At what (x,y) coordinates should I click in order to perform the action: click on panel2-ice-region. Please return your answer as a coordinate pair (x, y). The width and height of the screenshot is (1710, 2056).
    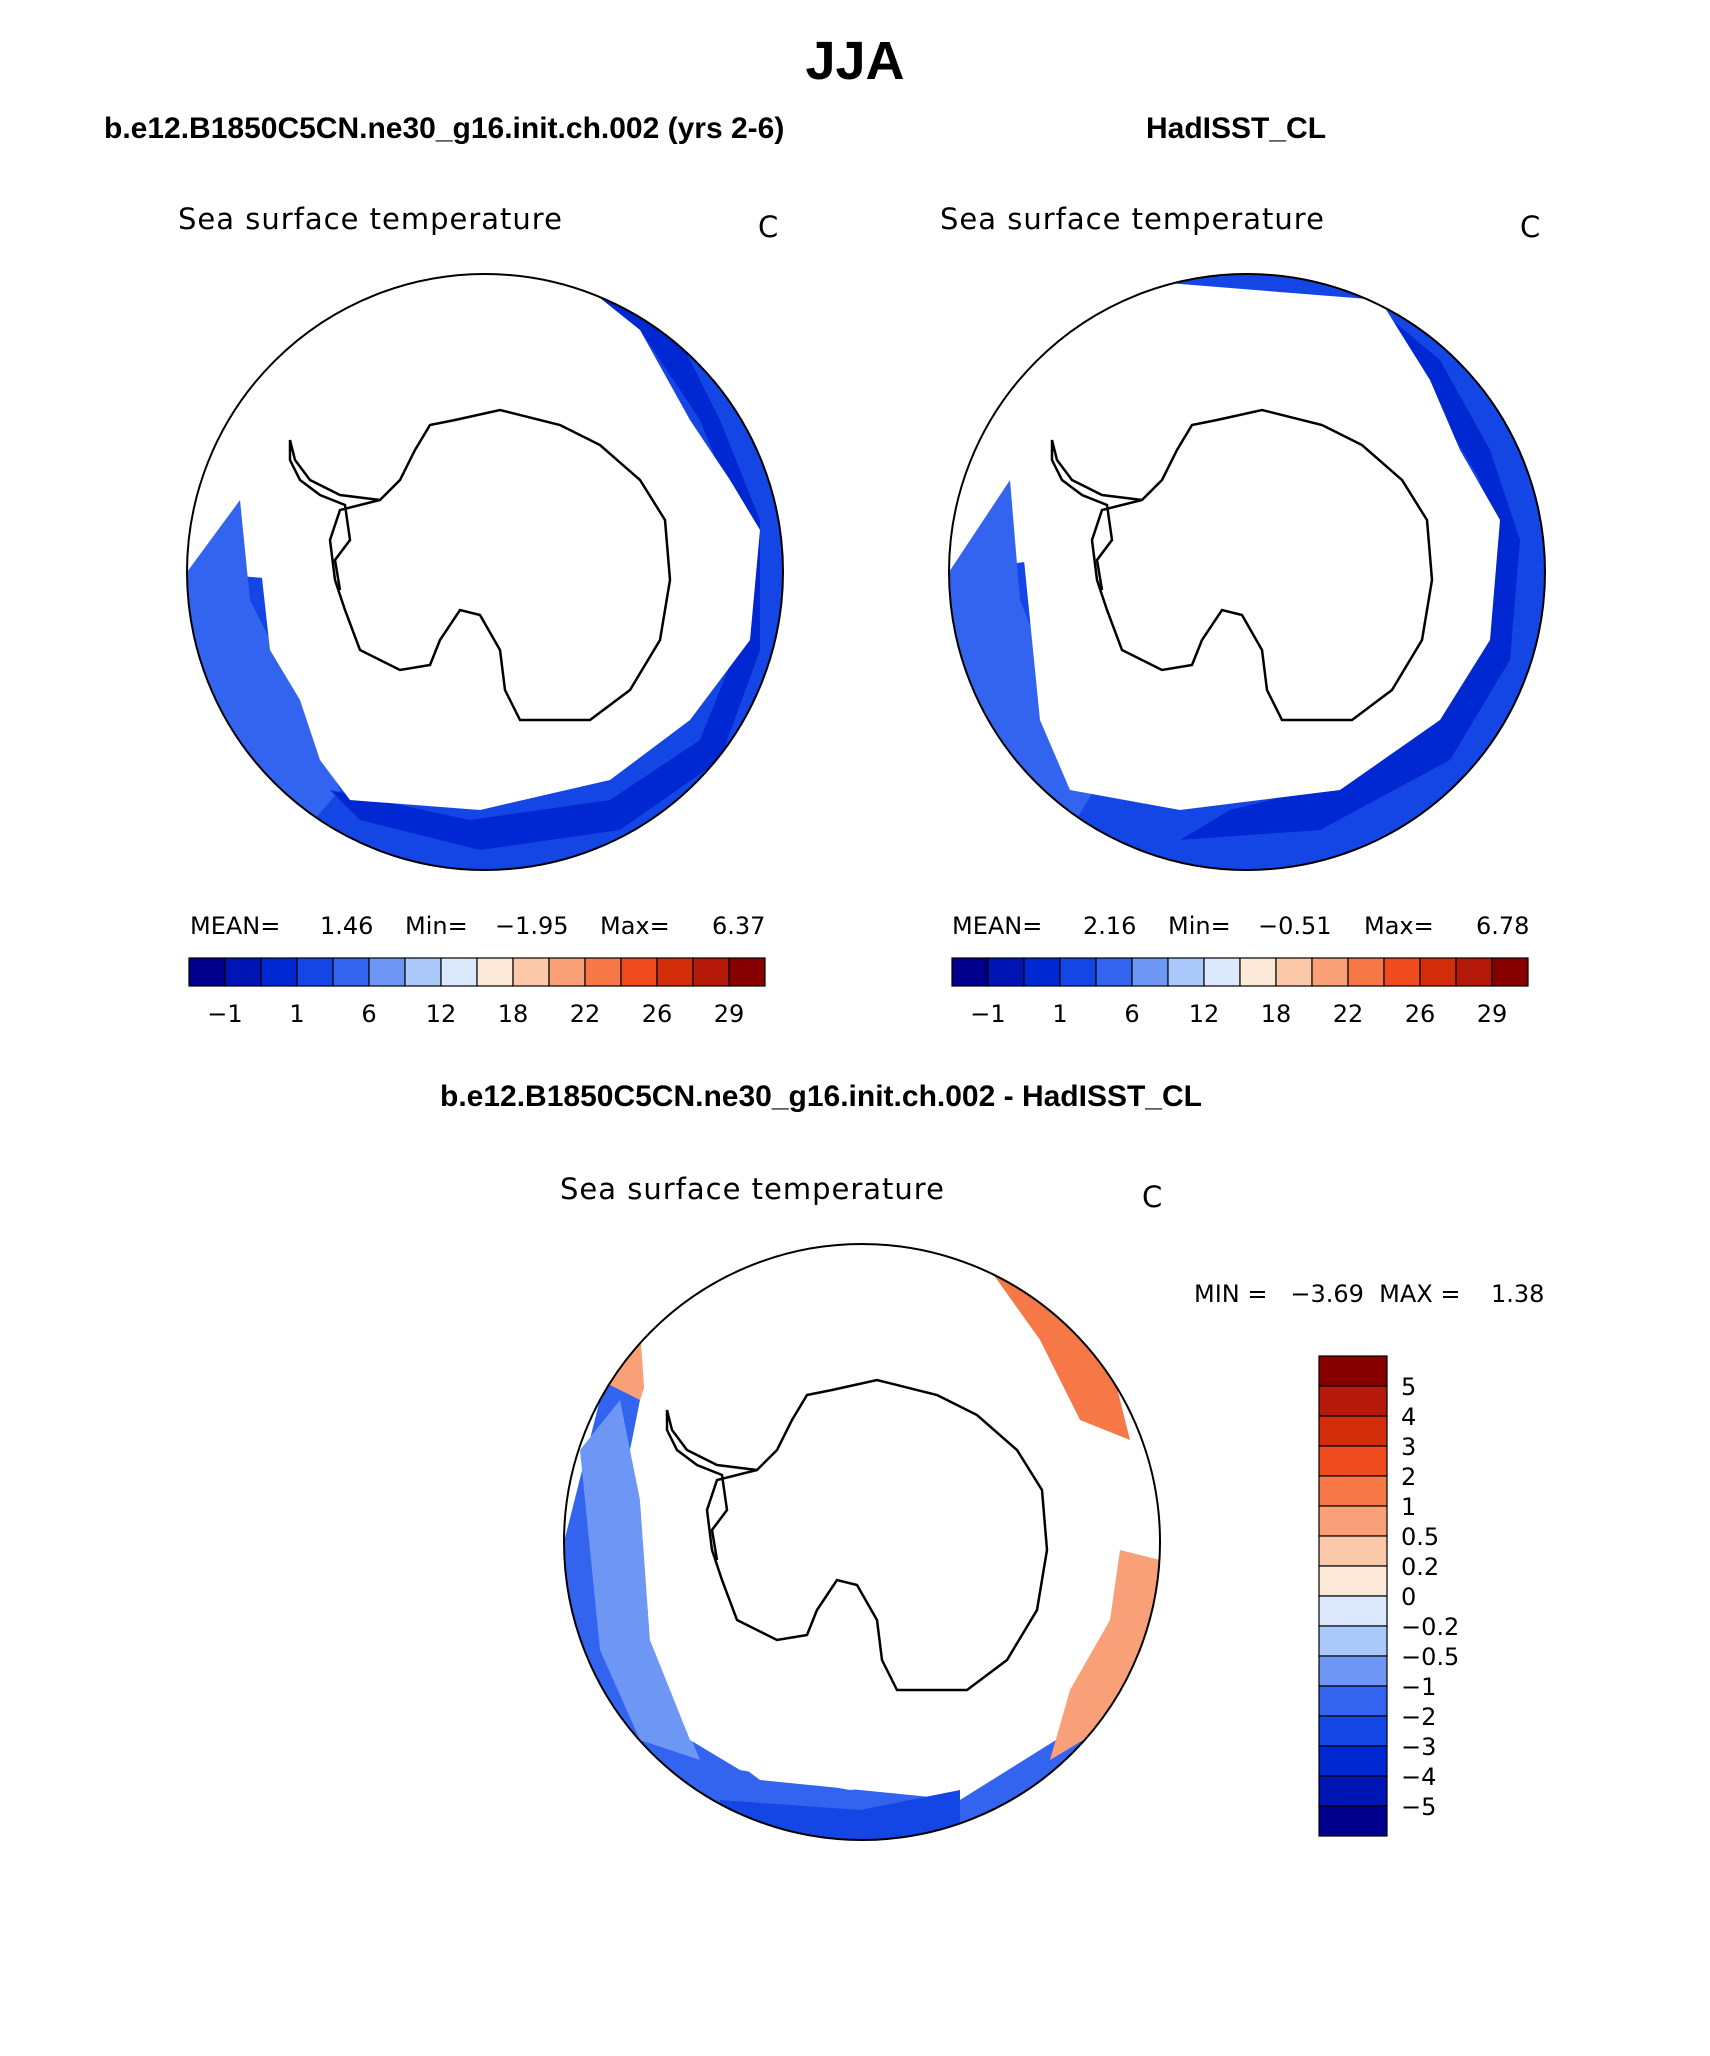
    Looking at the image, I should click on (1260, 545).